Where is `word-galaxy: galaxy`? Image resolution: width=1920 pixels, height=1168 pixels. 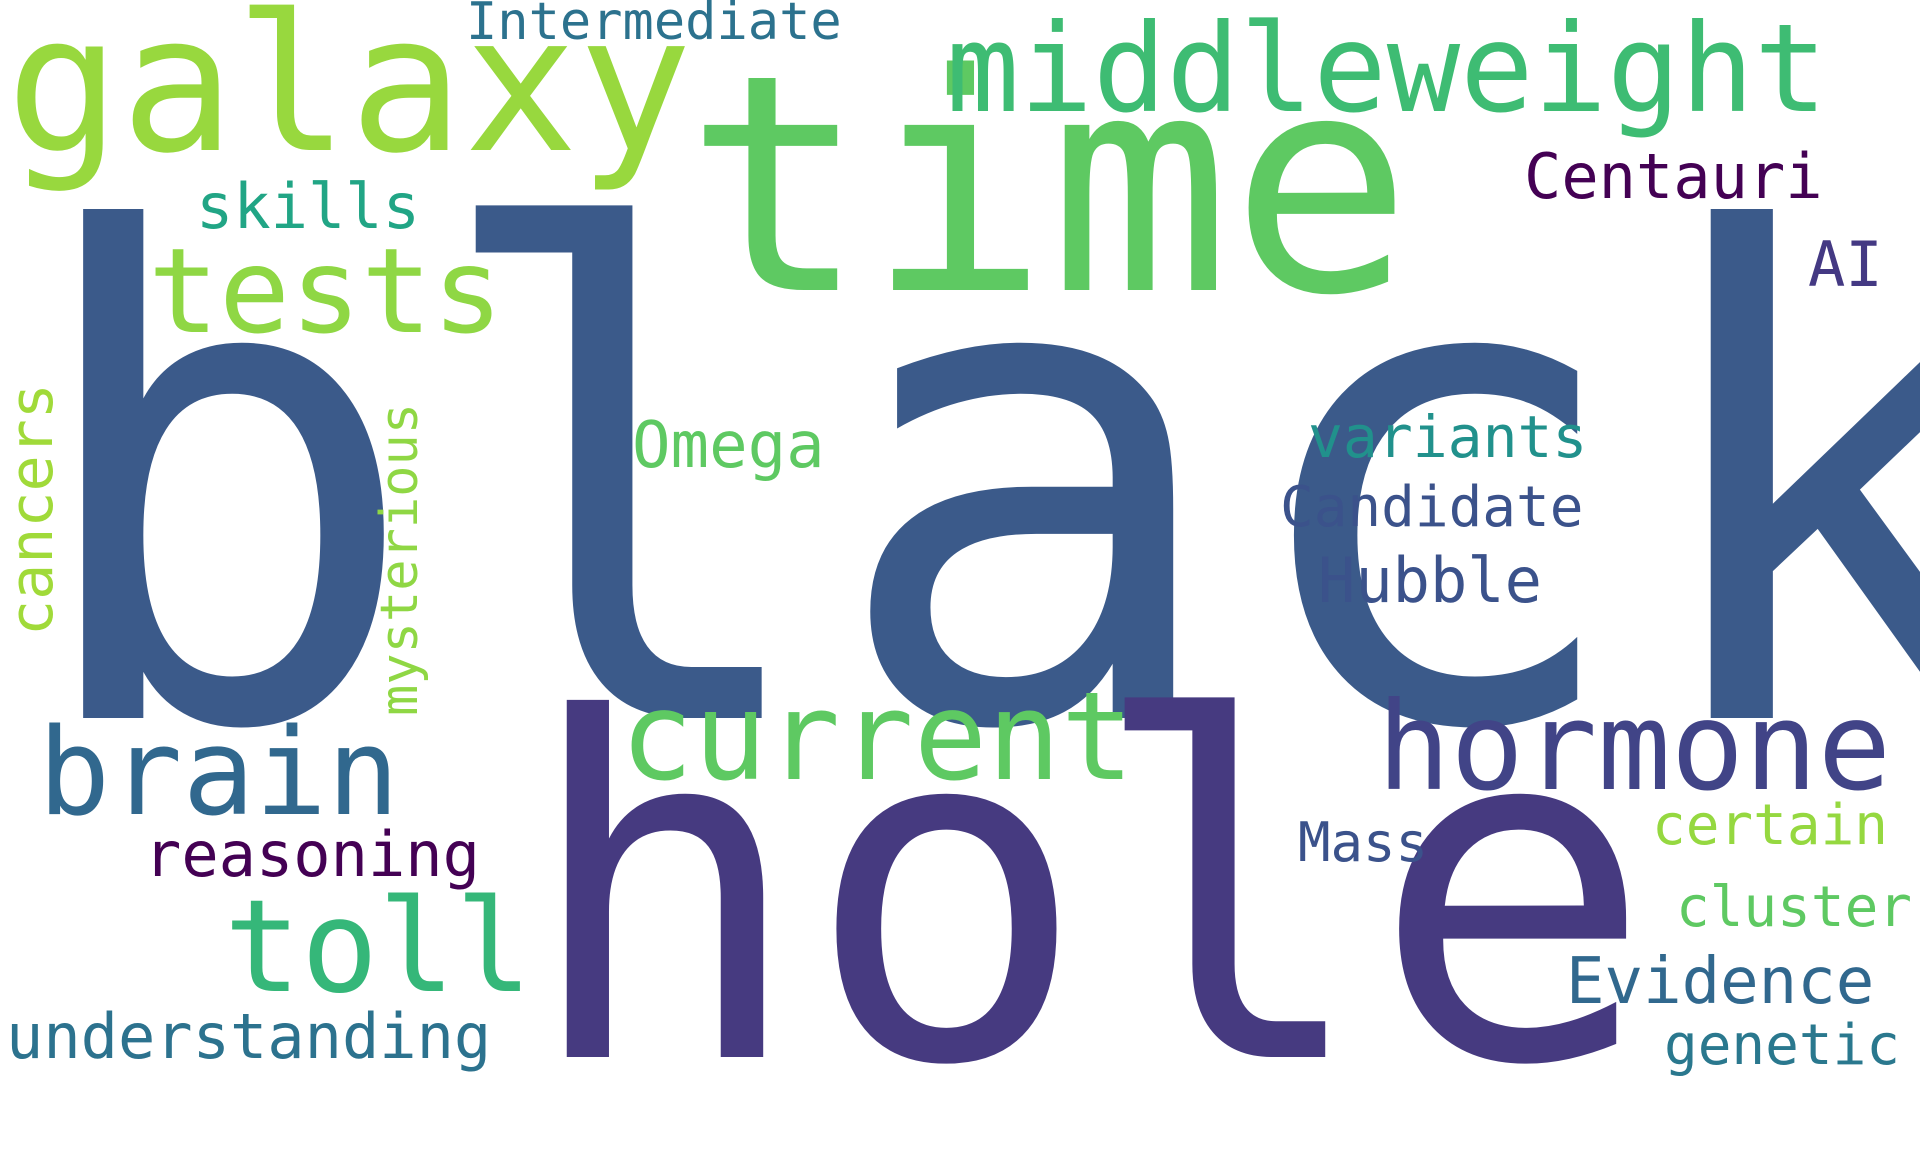 word-galaxy: galaxy is located at coordinates (349, 97).